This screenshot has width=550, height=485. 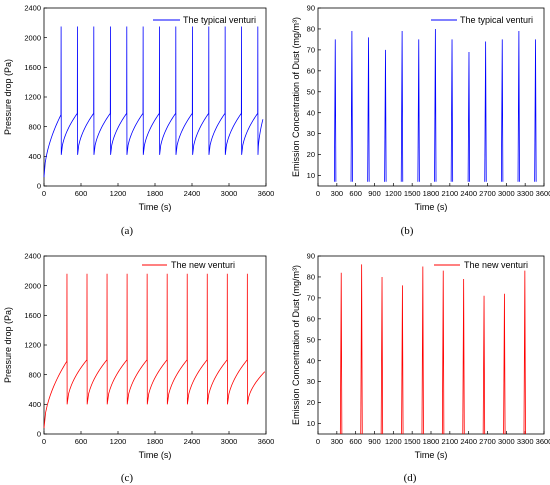 What do you see at coordinates (127, 478) in the screenshot?
I see `panel-label: (c)` at bounding box center [127, 478].